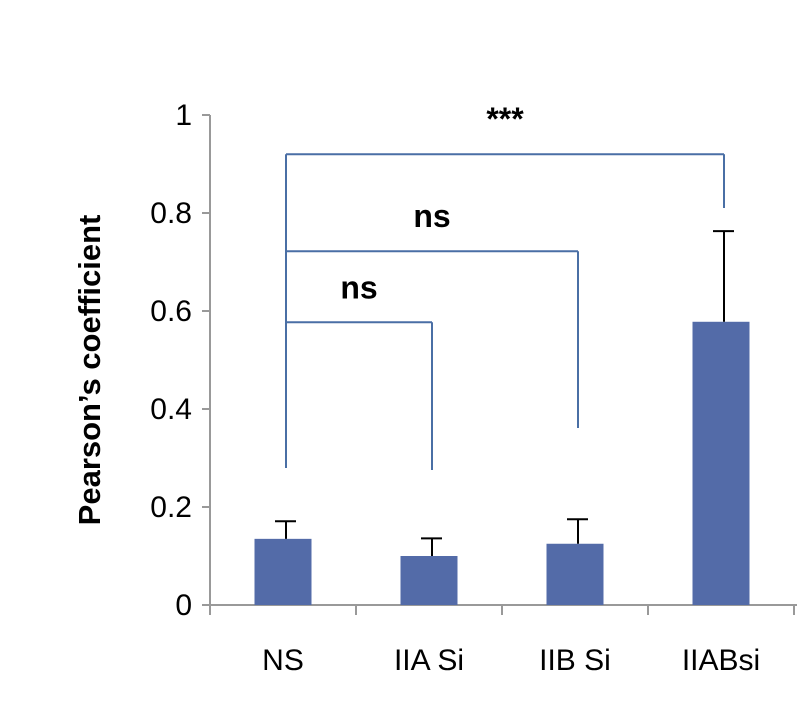  What do you see at coordinates (505, 119) in the screenshot?
I see `significance-label: ***` at bounding box center [505, 119].